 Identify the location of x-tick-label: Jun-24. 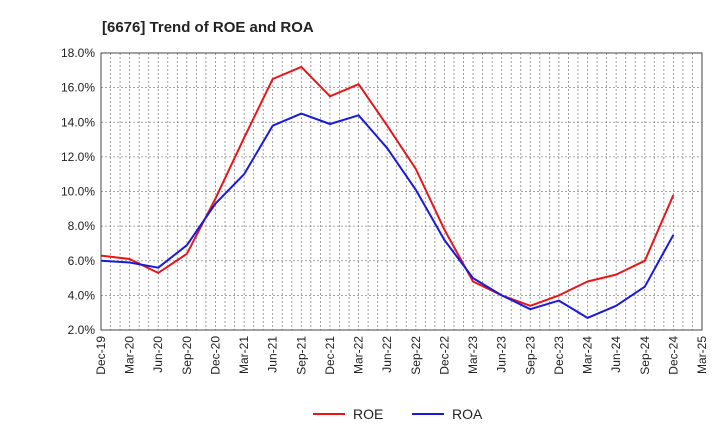
(616, 354).